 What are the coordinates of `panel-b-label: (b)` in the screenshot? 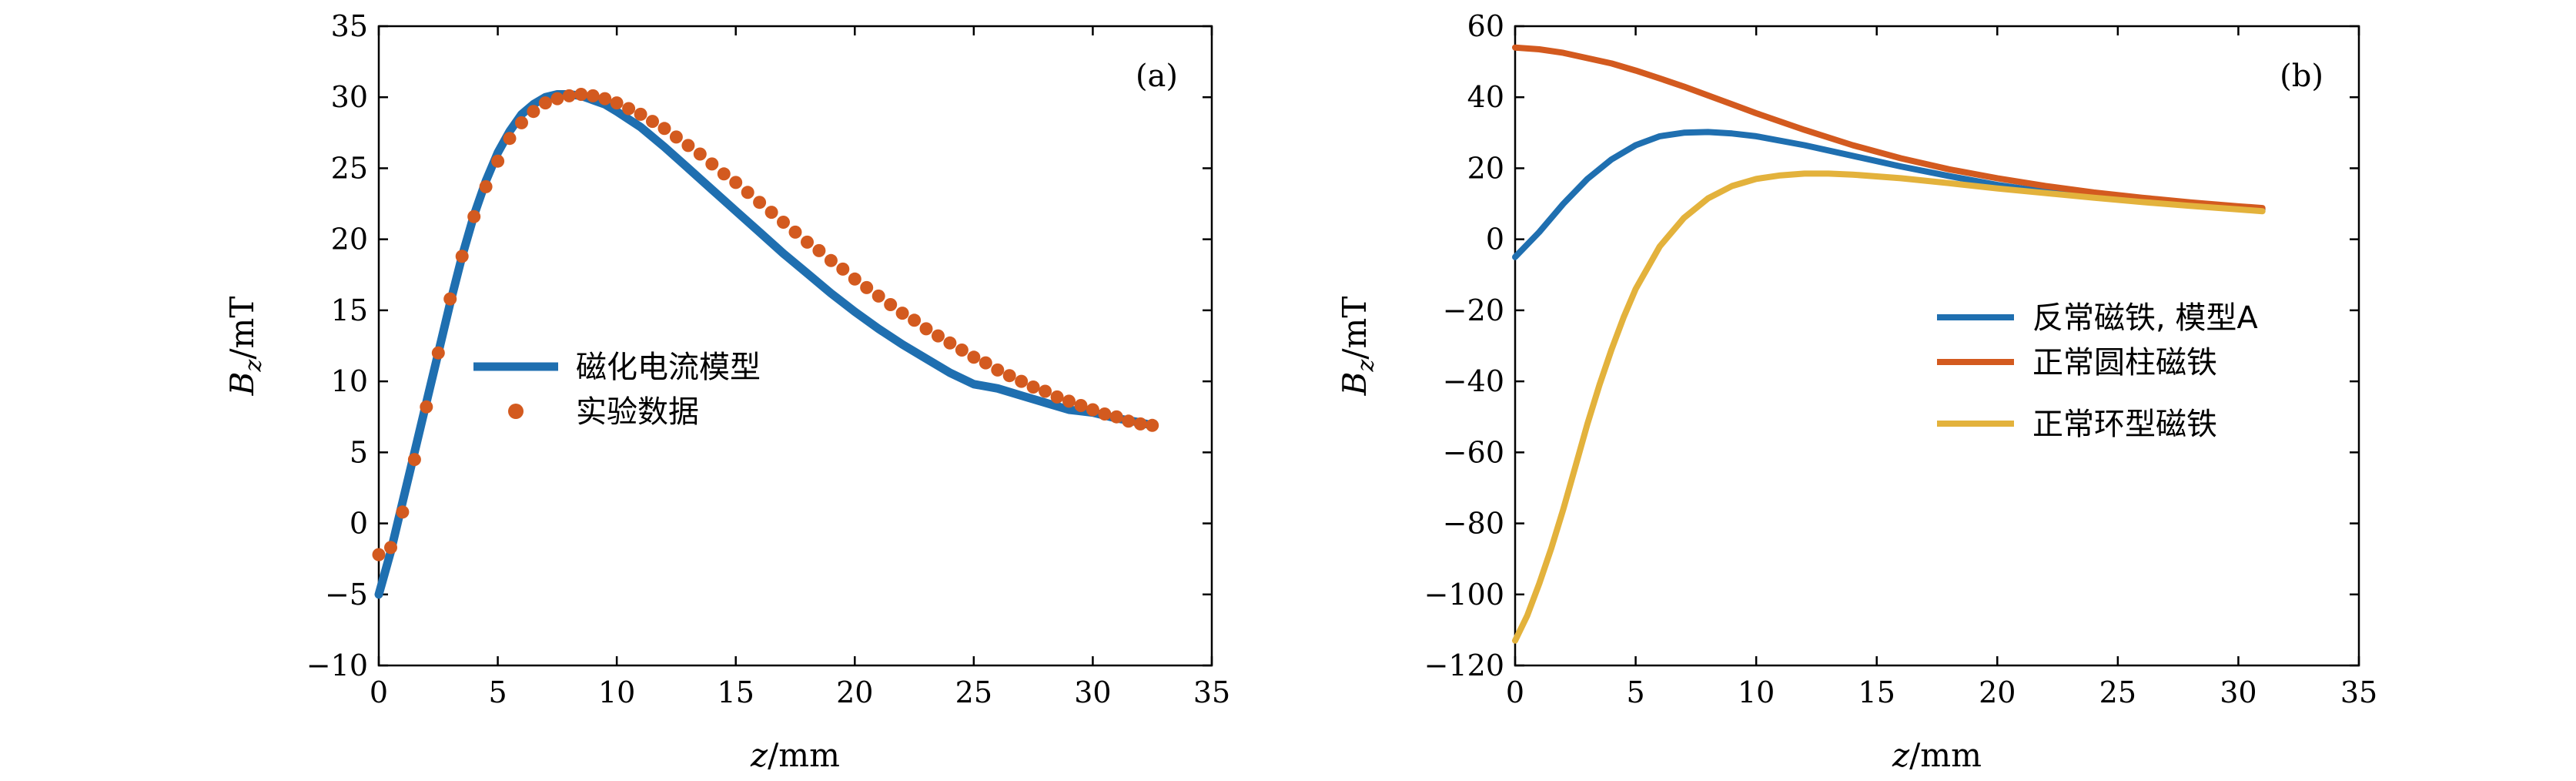 It's located at (2301, 77).